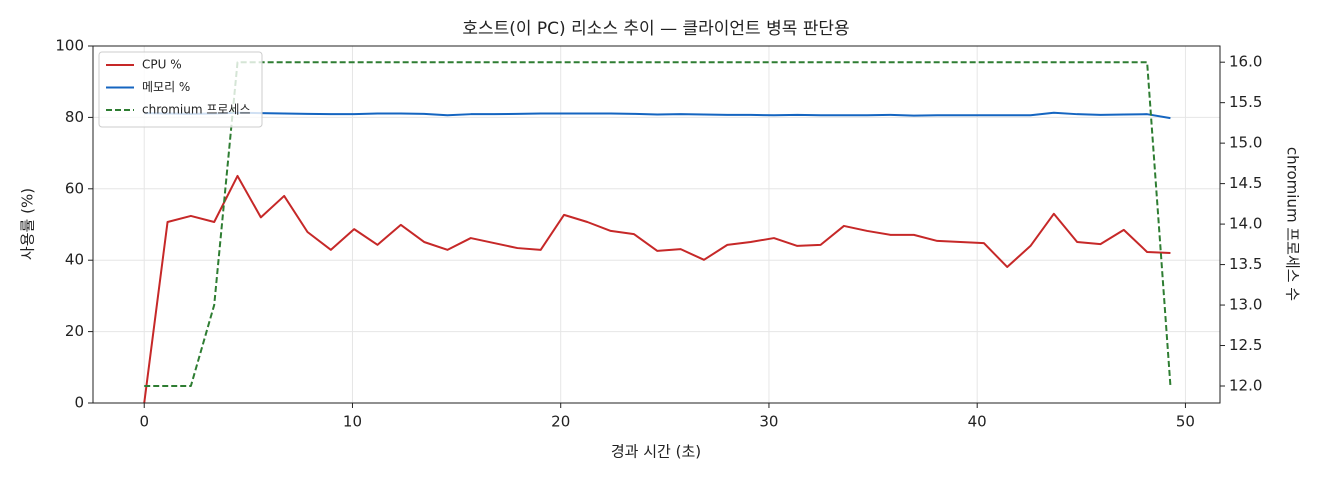 Image resolution: width=1320 pixels, height=480 pixels. I want to click on y-tick-label: 80, so click(74, 117).